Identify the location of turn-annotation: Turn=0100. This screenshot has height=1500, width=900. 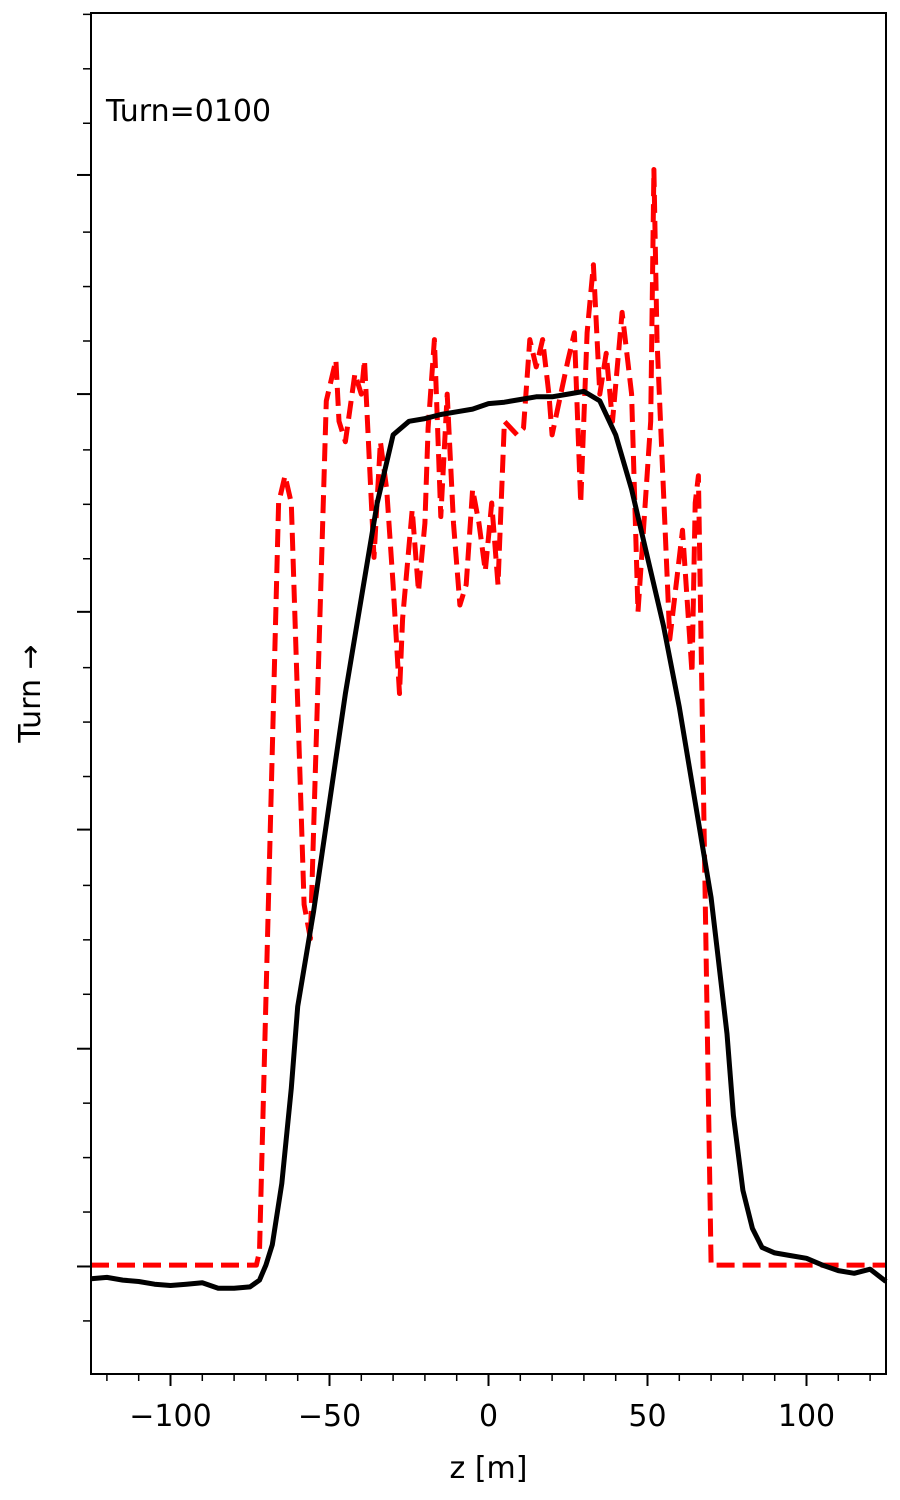
(188, 111).